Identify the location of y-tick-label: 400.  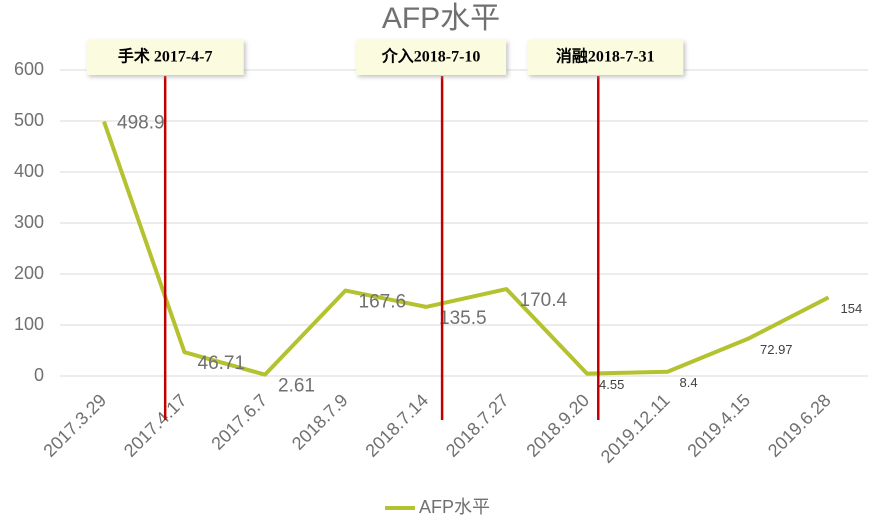
(29, 171).